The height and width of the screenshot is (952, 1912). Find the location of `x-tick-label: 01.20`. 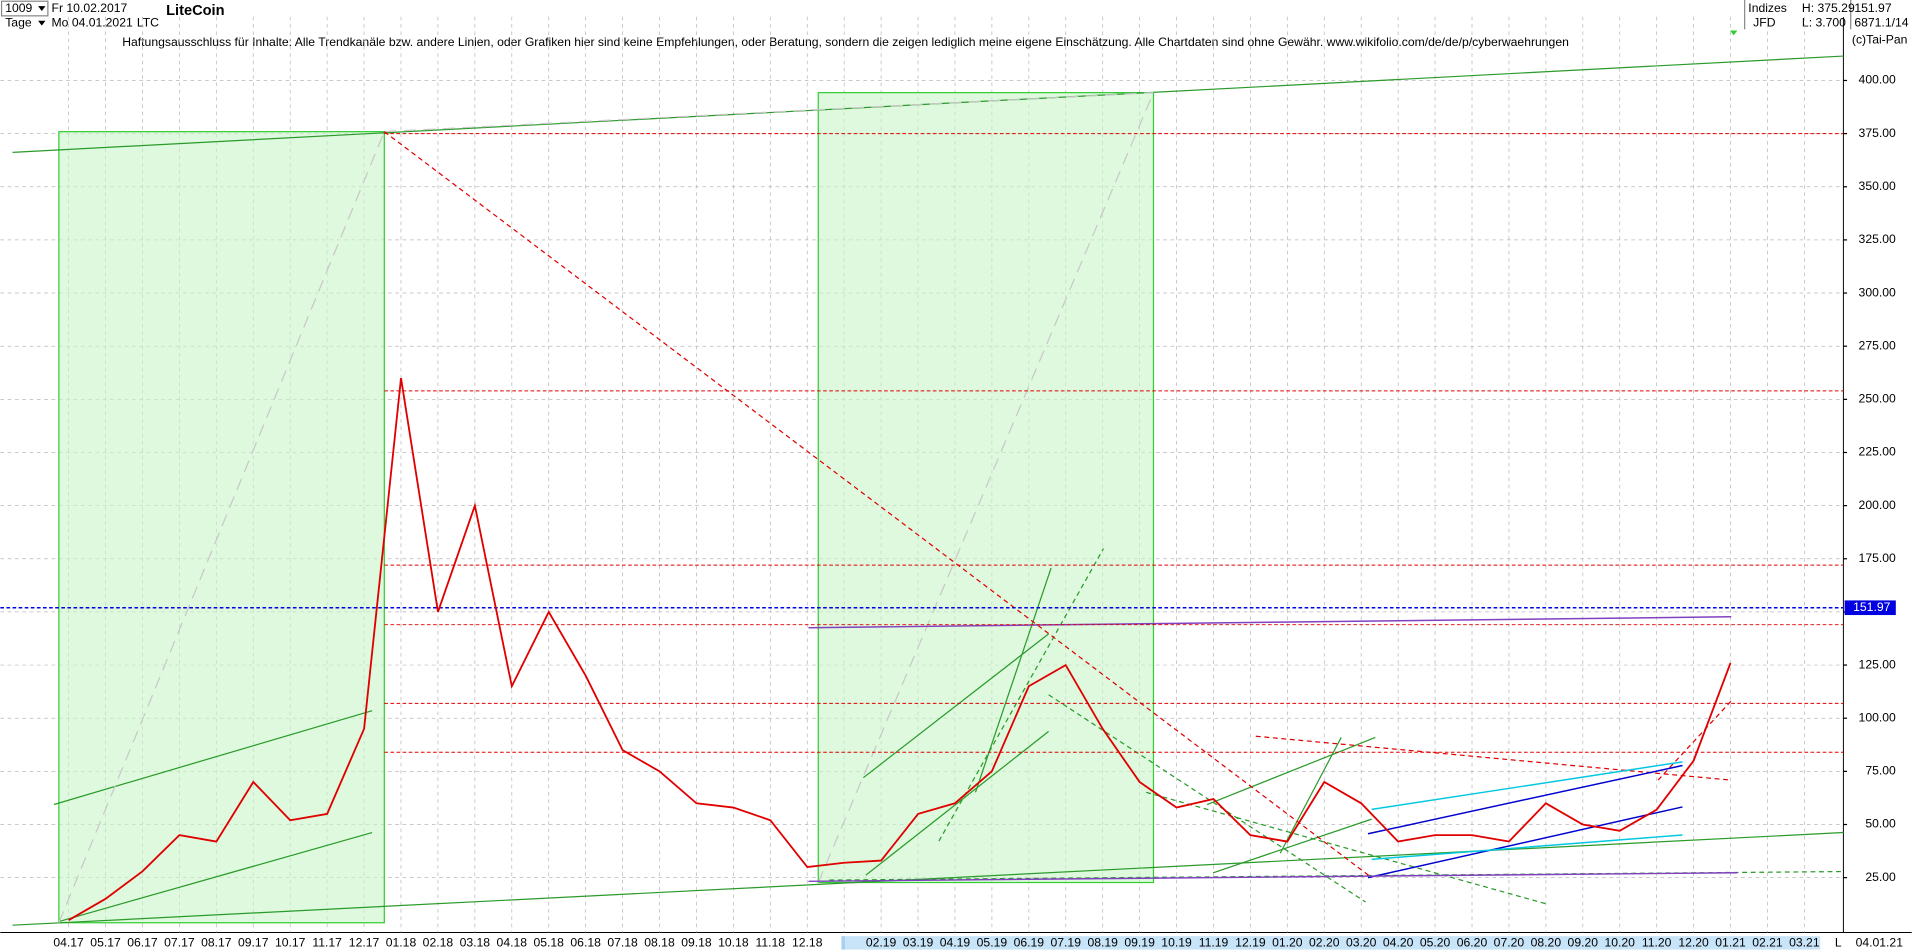

x-tick-label: 01.20 is located at coordinates (1287, 943).